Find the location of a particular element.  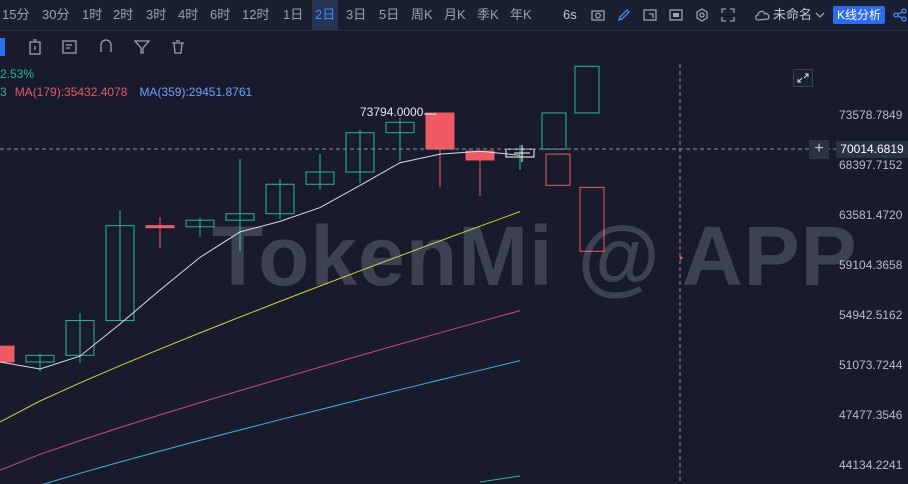

cursor-crosshair-icon is located at coordinates (522, 153).